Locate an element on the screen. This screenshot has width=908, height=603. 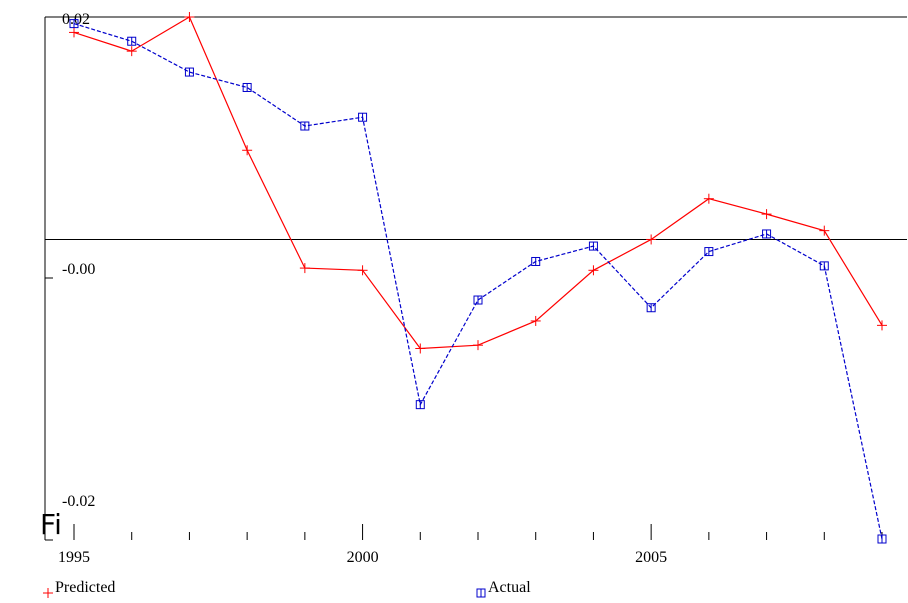
legend: Predicted Actual is located at coordinates (287, 588).